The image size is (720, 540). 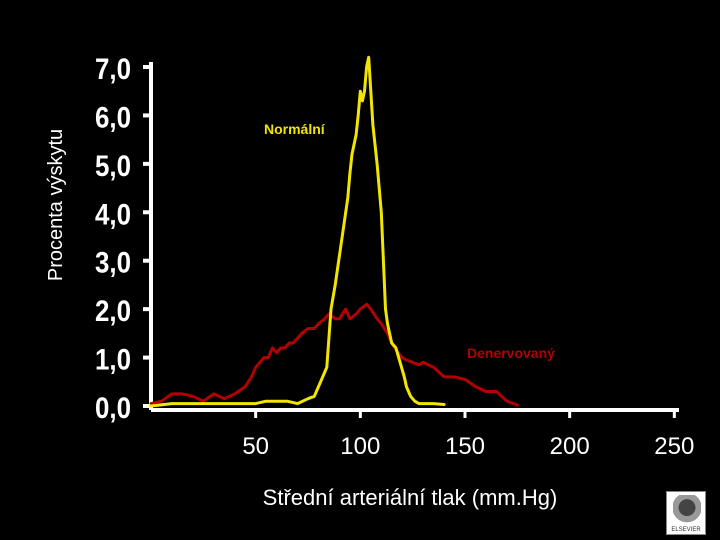 I want to click on x-tick-label: 150, so click(x=465, y=446).